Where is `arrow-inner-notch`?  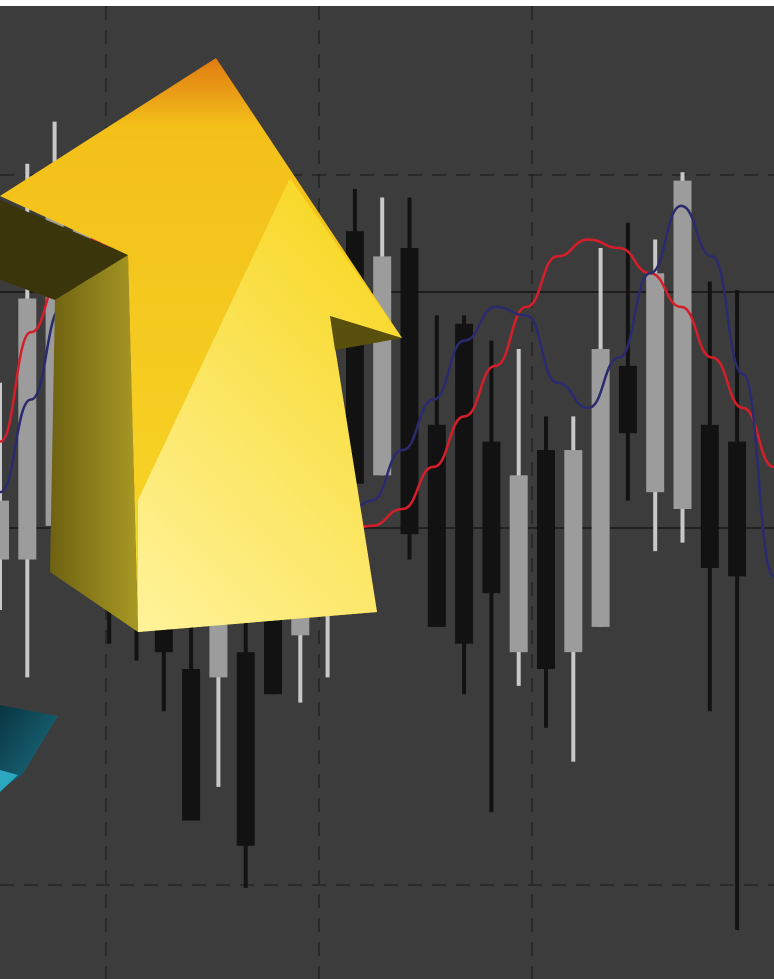
arrow-inner-notch is located at coordinates (366, 333).